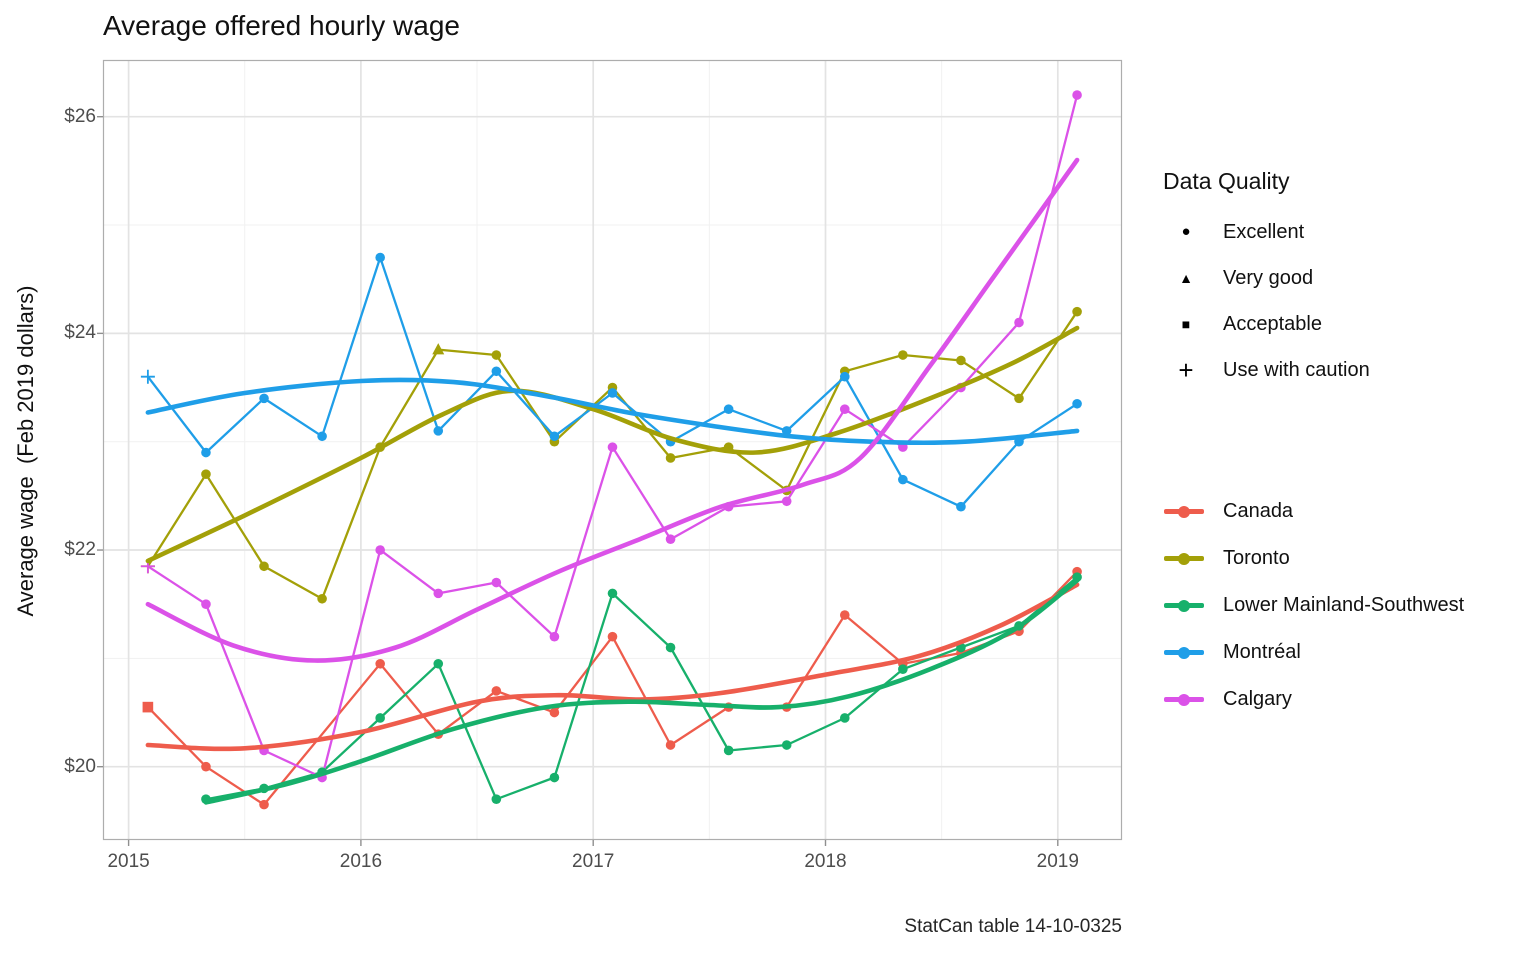 The height and width of the screenshot is (960, 1536). Describe the element at coordinates (1272, 323) in the screenshot. I see `quality-item-label: Acceptable` at that location.